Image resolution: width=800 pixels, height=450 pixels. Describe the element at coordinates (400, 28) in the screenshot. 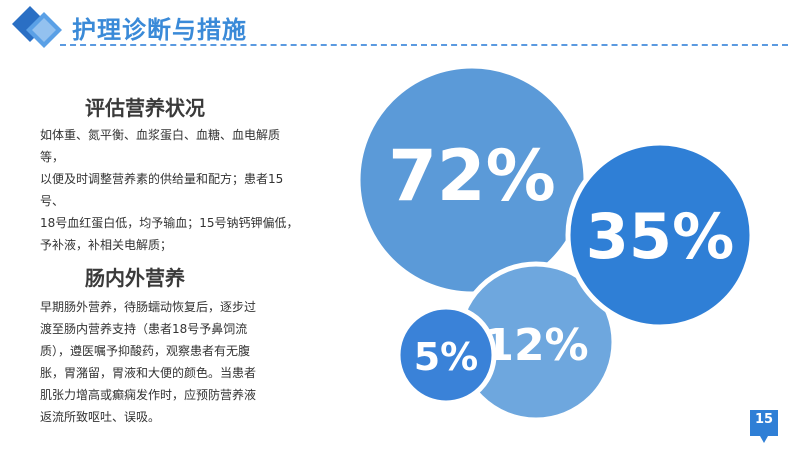

I see `slide-header: 护理诊断与措施` at that location.